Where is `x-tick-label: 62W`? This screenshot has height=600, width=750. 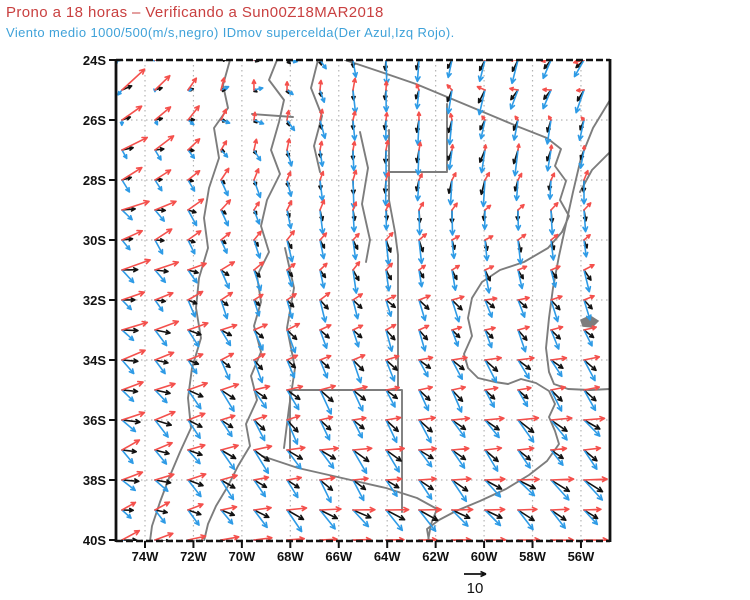
x-tick-label: 62W is located at coordinates (435, 556).